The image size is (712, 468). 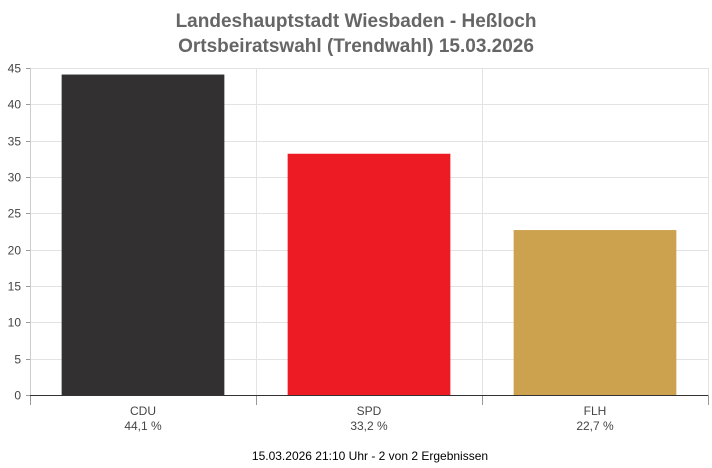 I want to click on y-tick-label: 20, so click(x=15, y=251).